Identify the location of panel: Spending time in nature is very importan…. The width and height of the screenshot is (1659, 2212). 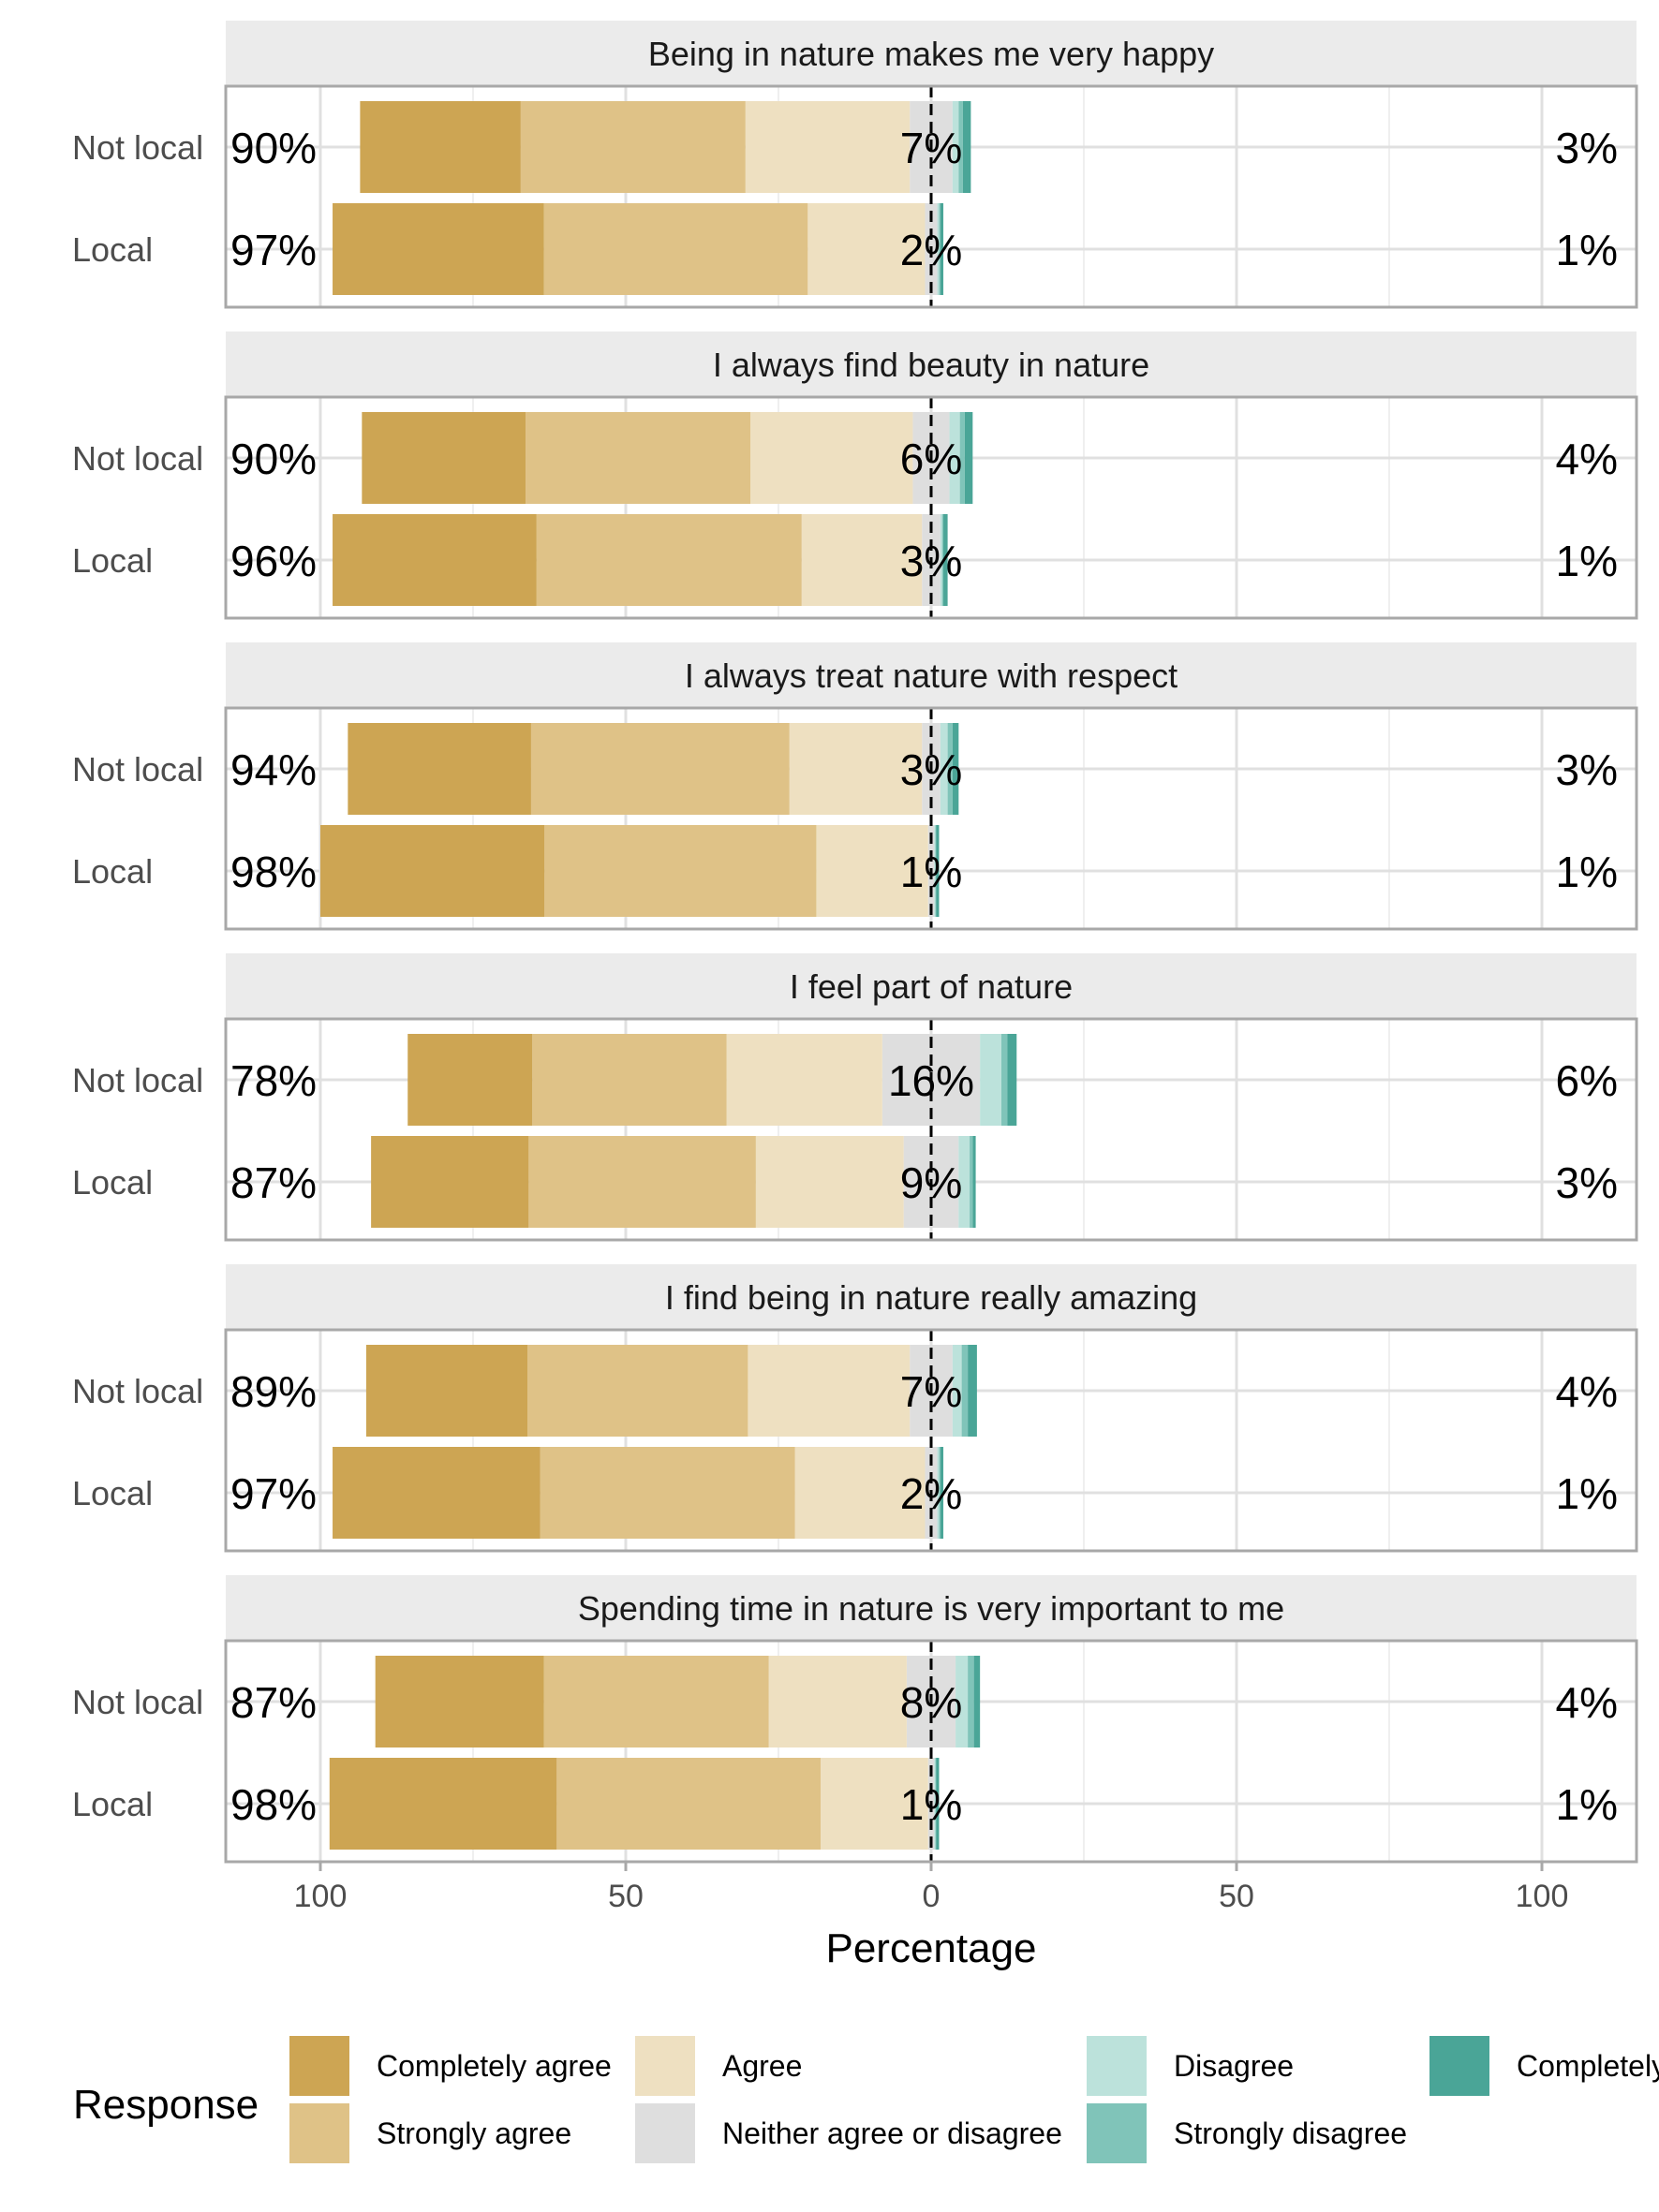
(855, 1720).